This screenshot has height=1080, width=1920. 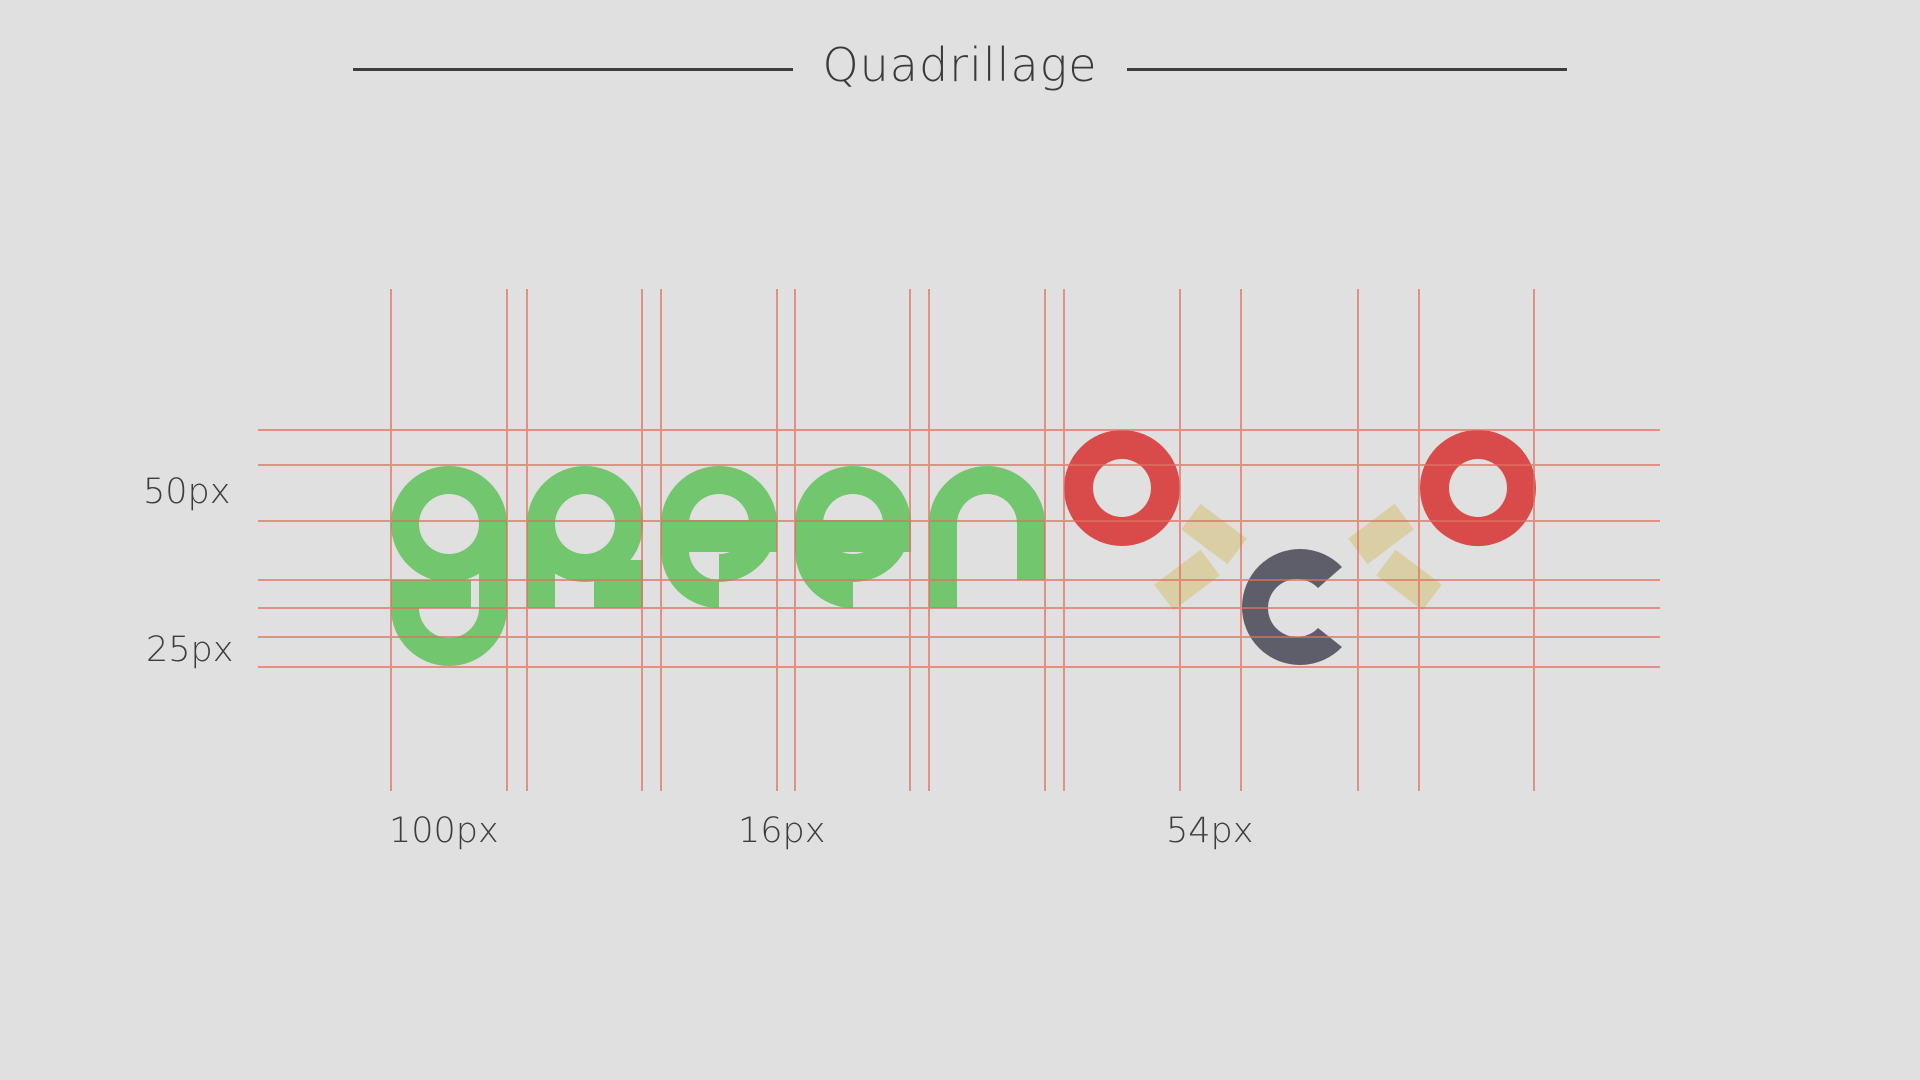 What do you see at coordinates (187, 492) in the screenshot?
I see `measure-label-50px: 50px` at bounding box center [187, 492].